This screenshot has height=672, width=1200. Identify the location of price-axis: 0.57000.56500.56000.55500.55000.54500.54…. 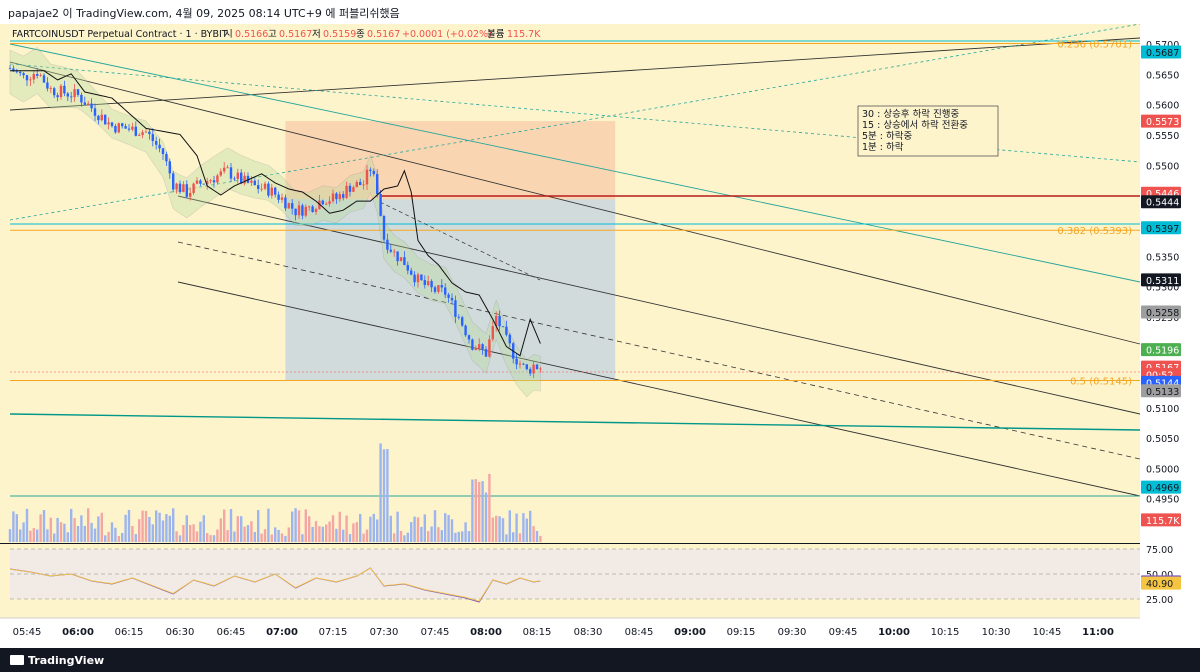
(1161, 323).